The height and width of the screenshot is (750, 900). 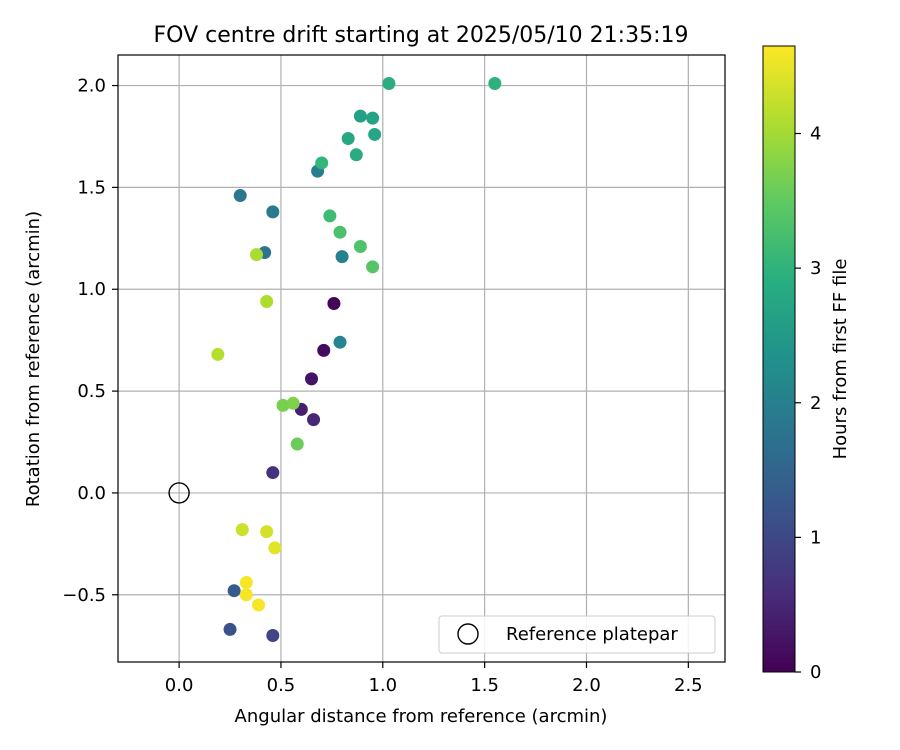 What do you see at coordinates (808, 403) in the screenshot?
I see `colorbar-ticks: 0 1 2 3 4` at bounding box center [808, 403].